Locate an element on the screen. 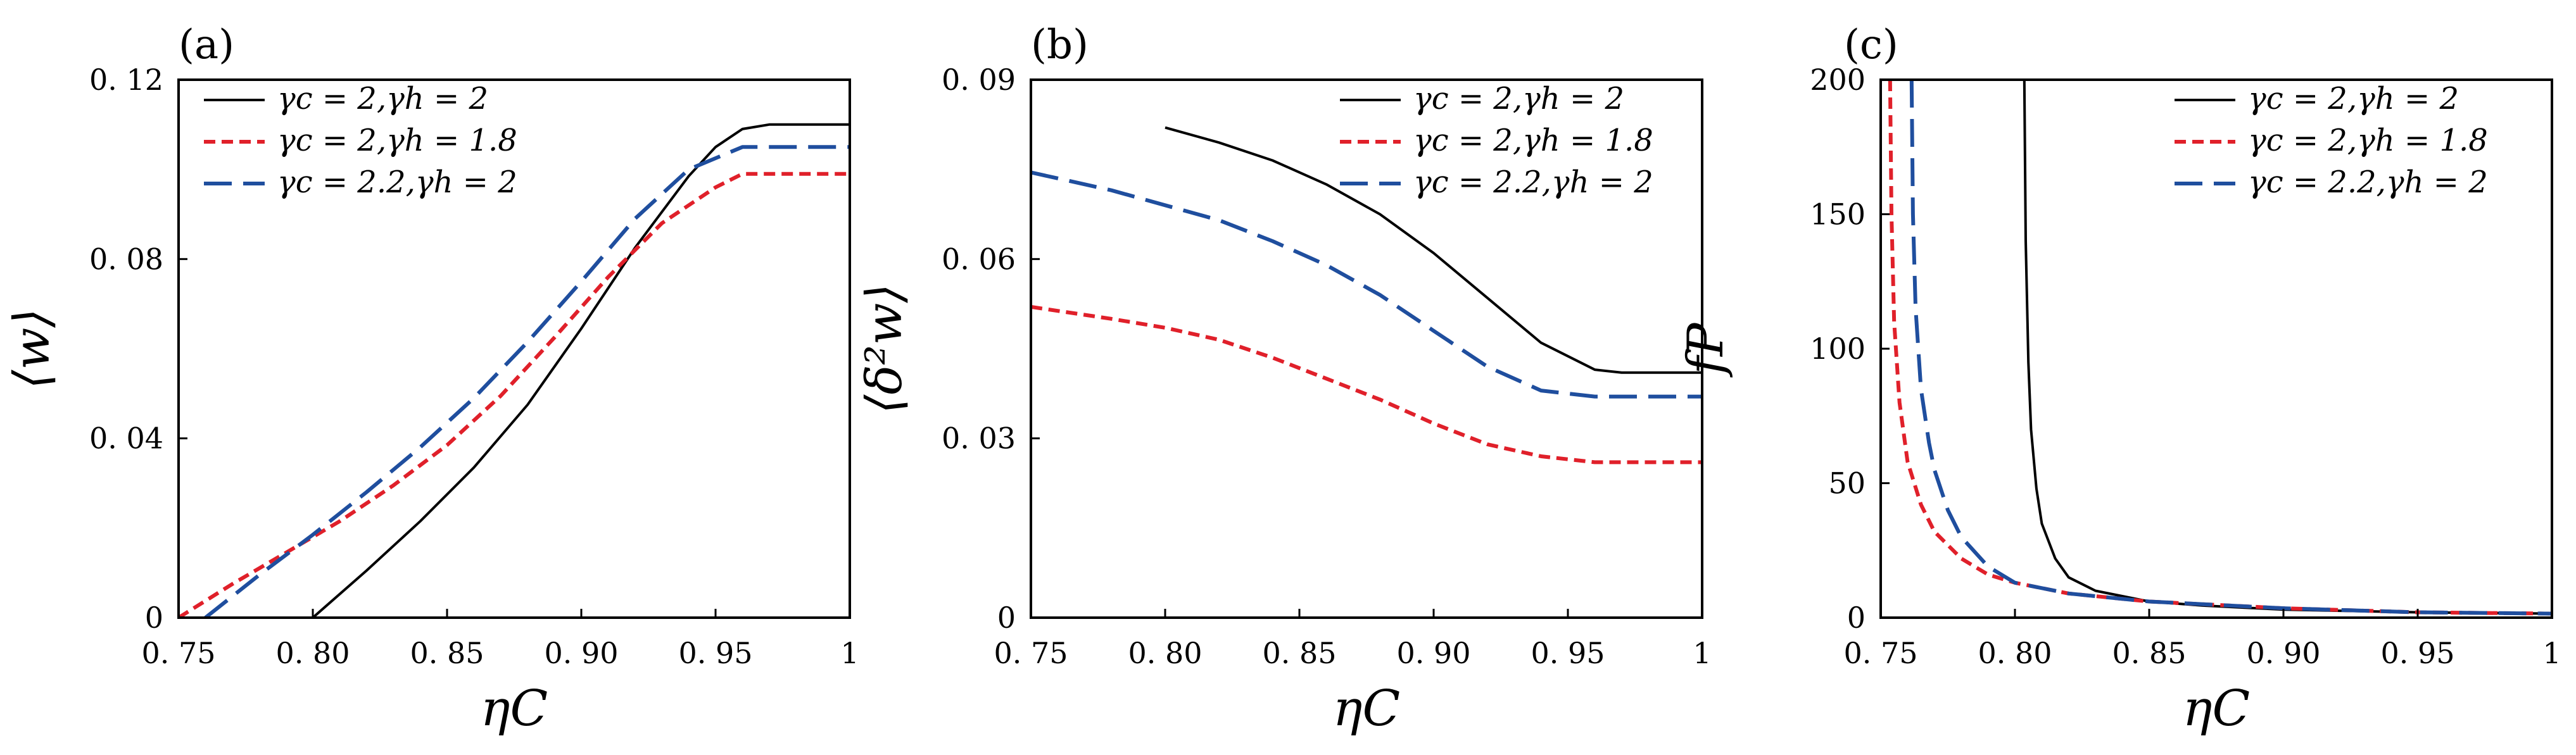 The width and height of the screenshot is (2576, 755). series-group is located at coordinates (1366, 295).